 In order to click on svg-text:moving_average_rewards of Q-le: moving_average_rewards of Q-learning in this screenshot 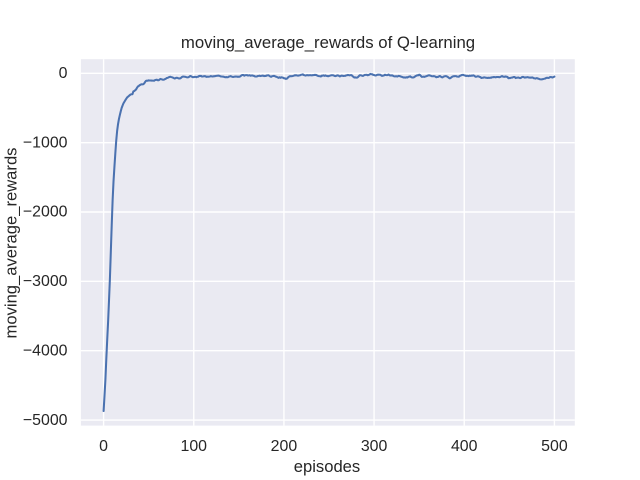, I will do `click(328, 42)`.